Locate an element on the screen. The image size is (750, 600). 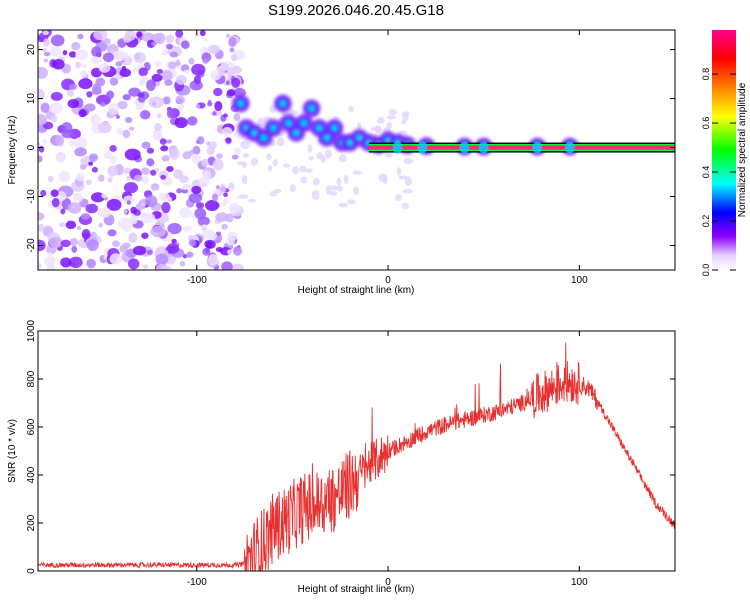
colorbar-tick-label: 0.0 is located at coordinates (706, 270).